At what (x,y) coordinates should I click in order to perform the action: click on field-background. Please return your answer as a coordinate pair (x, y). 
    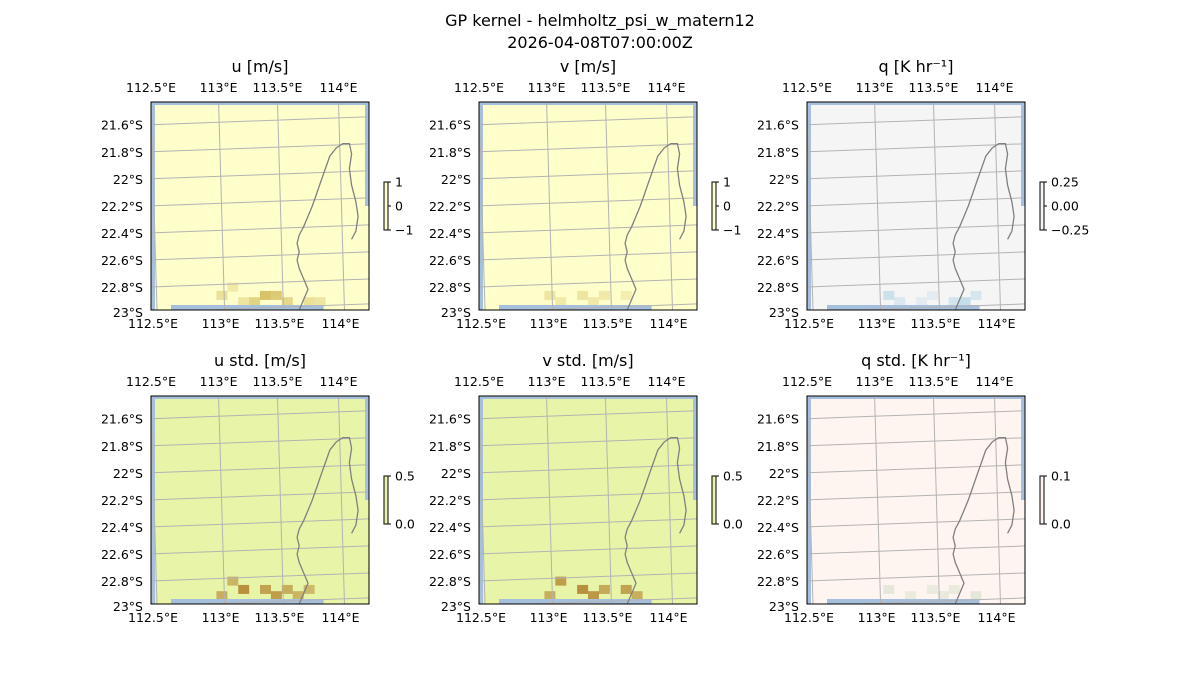
    Looking at the image, I should click on (260, 500).